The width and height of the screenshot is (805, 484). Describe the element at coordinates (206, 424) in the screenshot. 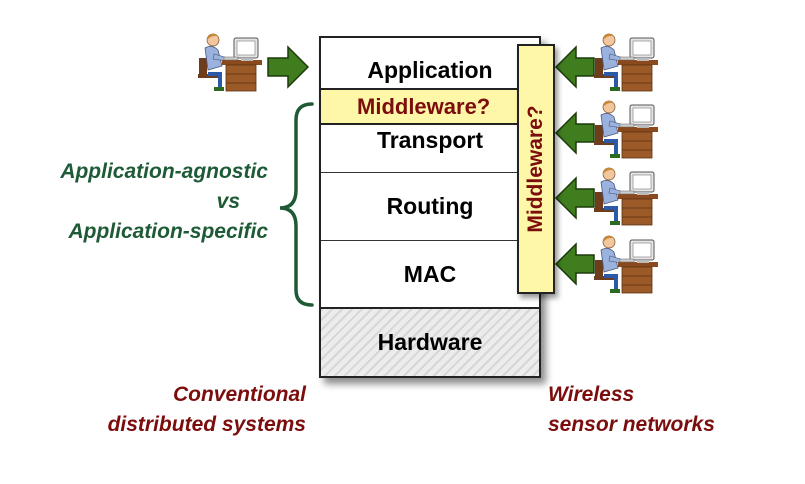

I see `caption-left-line2: distributed systems` at that location.